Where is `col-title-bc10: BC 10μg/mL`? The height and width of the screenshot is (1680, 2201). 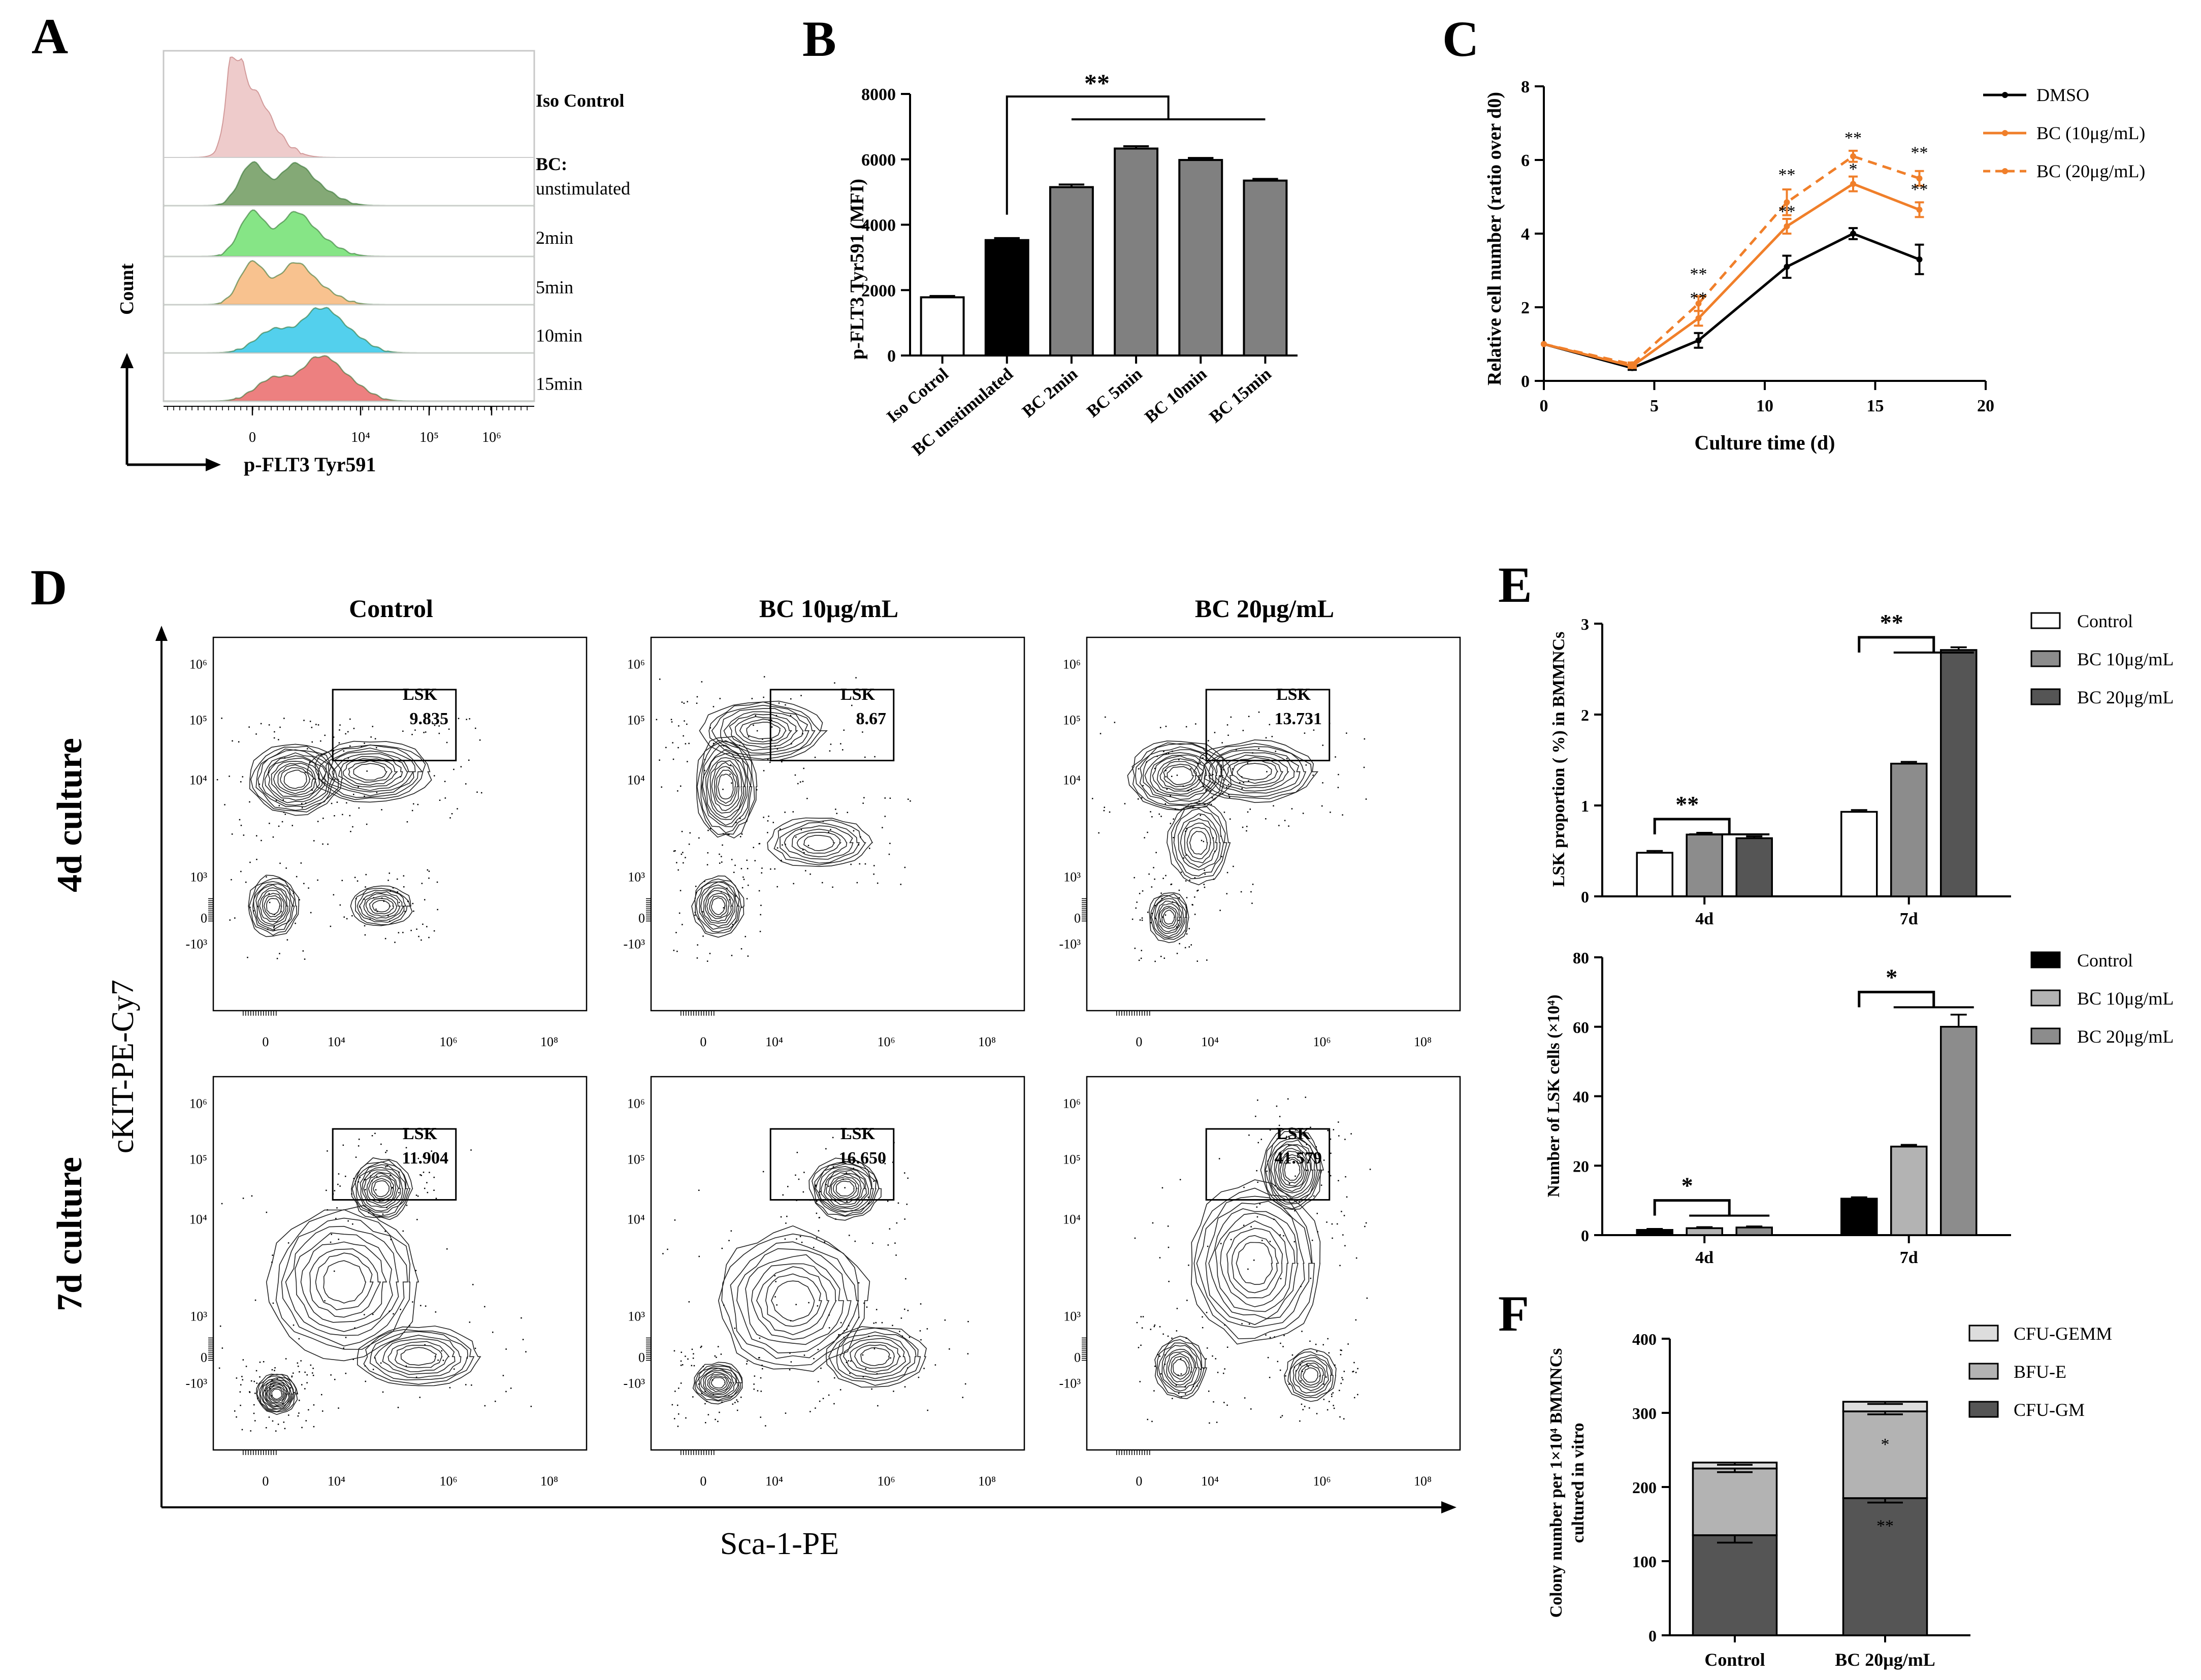
col-title-bc10: BC 10μg/mL is located at coordinates (829, 608).